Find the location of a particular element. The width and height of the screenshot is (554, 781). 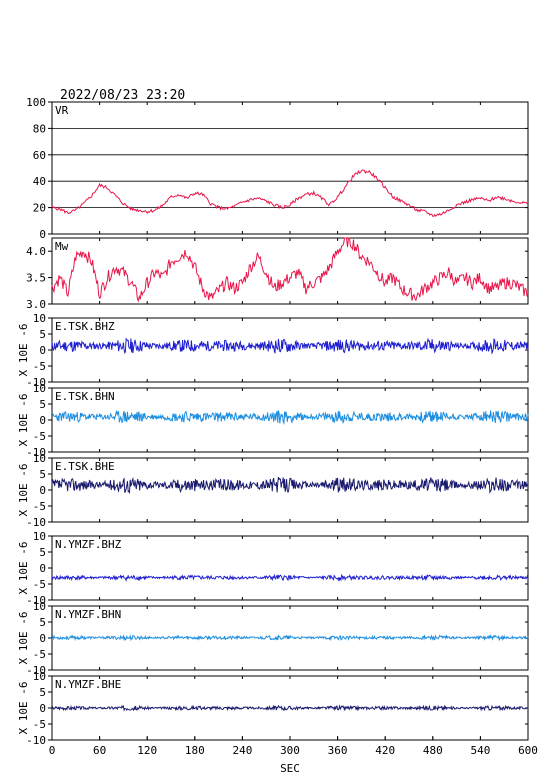

x-axis-label: SEC is located at coordinates (290, 768).